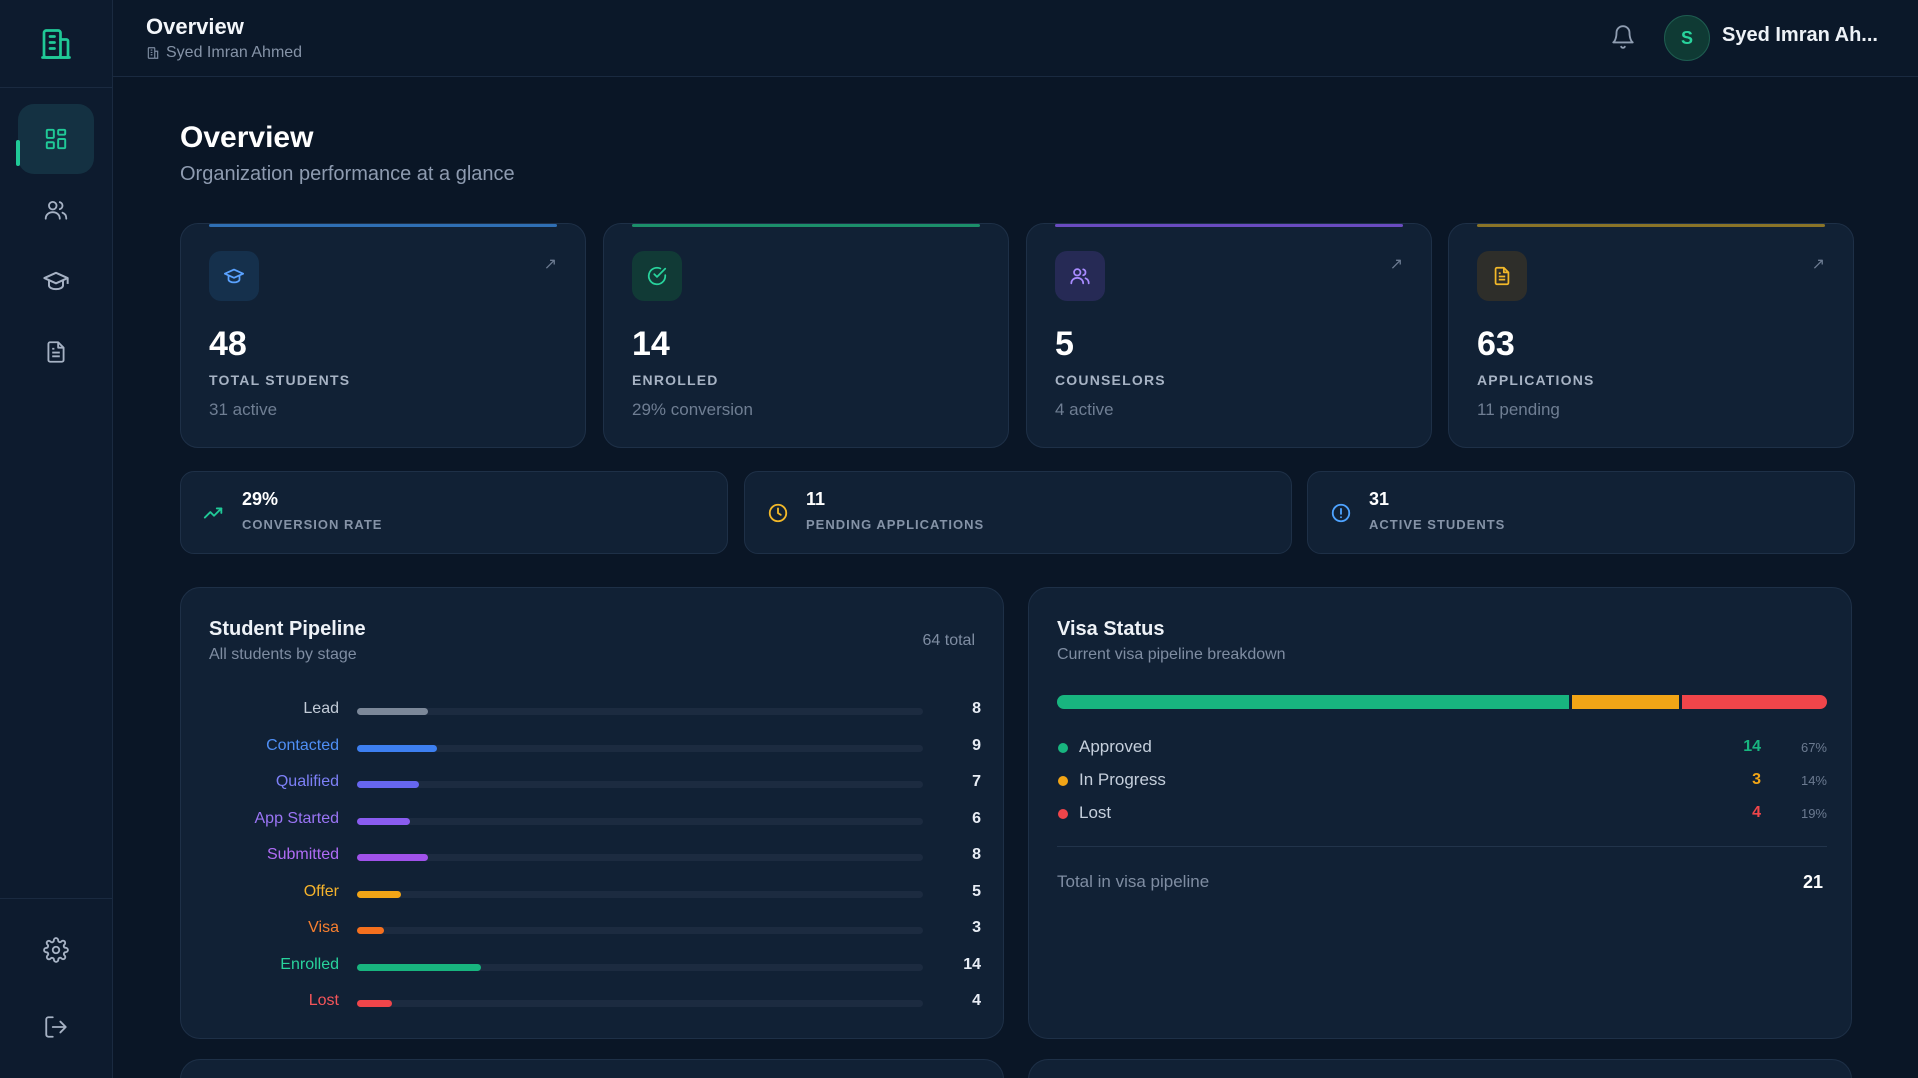 The height and width of the screenshot is (1078, 1918). I want to click on logout-icon, so click(56, 1027).